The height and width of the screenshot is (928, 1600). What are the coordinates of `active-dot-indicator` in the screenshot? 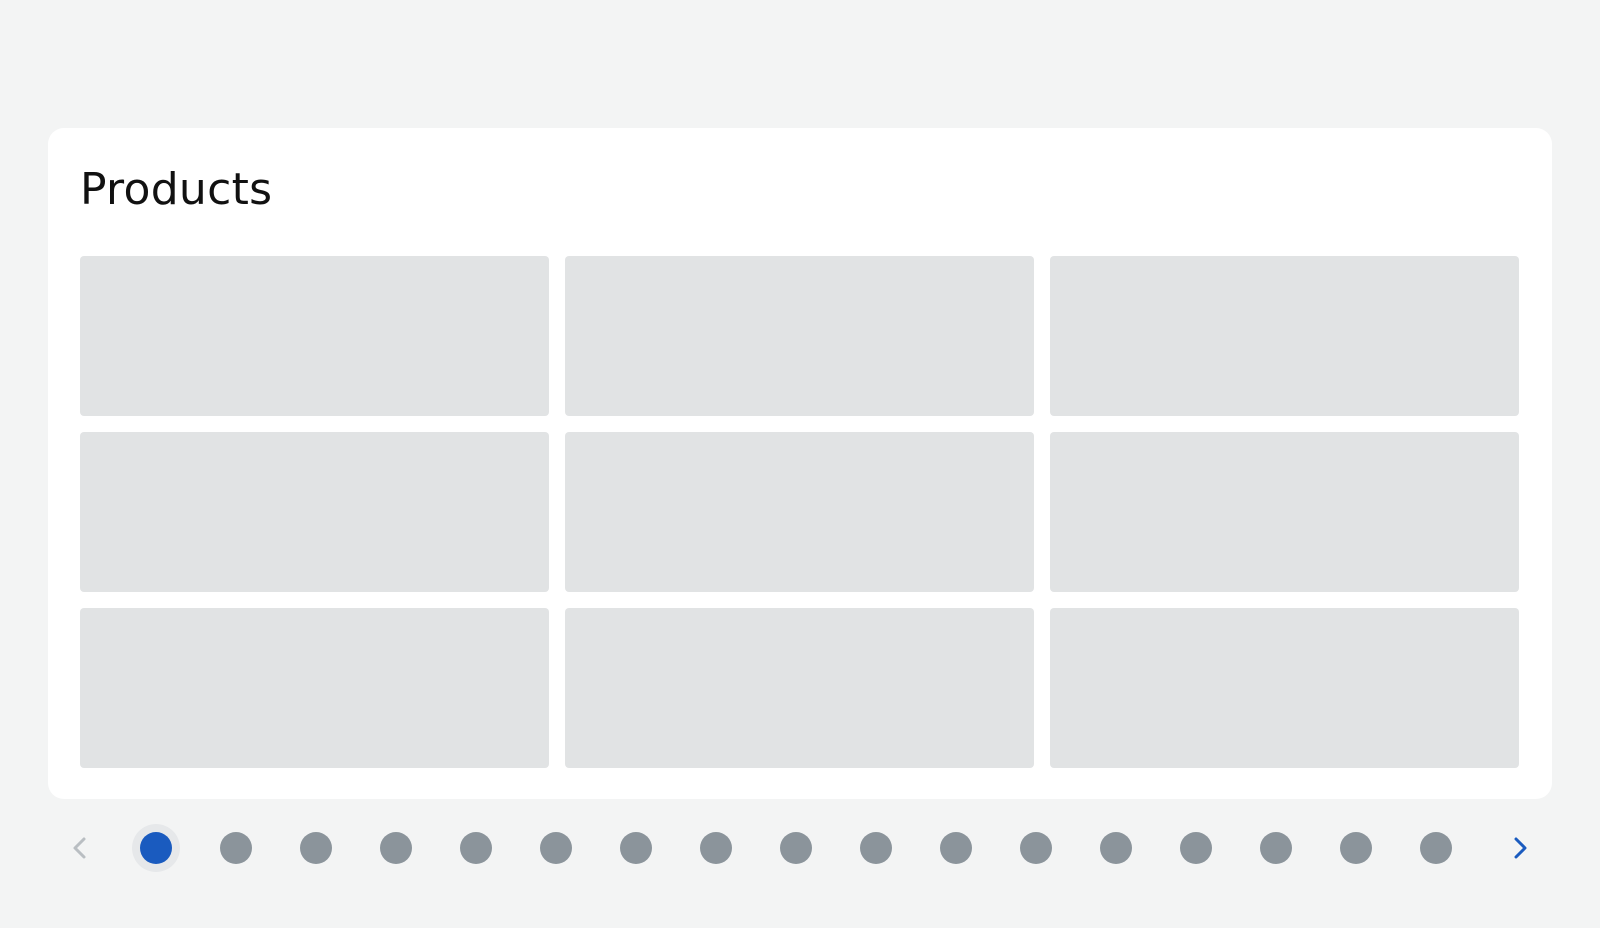 It's located at (156, 848).